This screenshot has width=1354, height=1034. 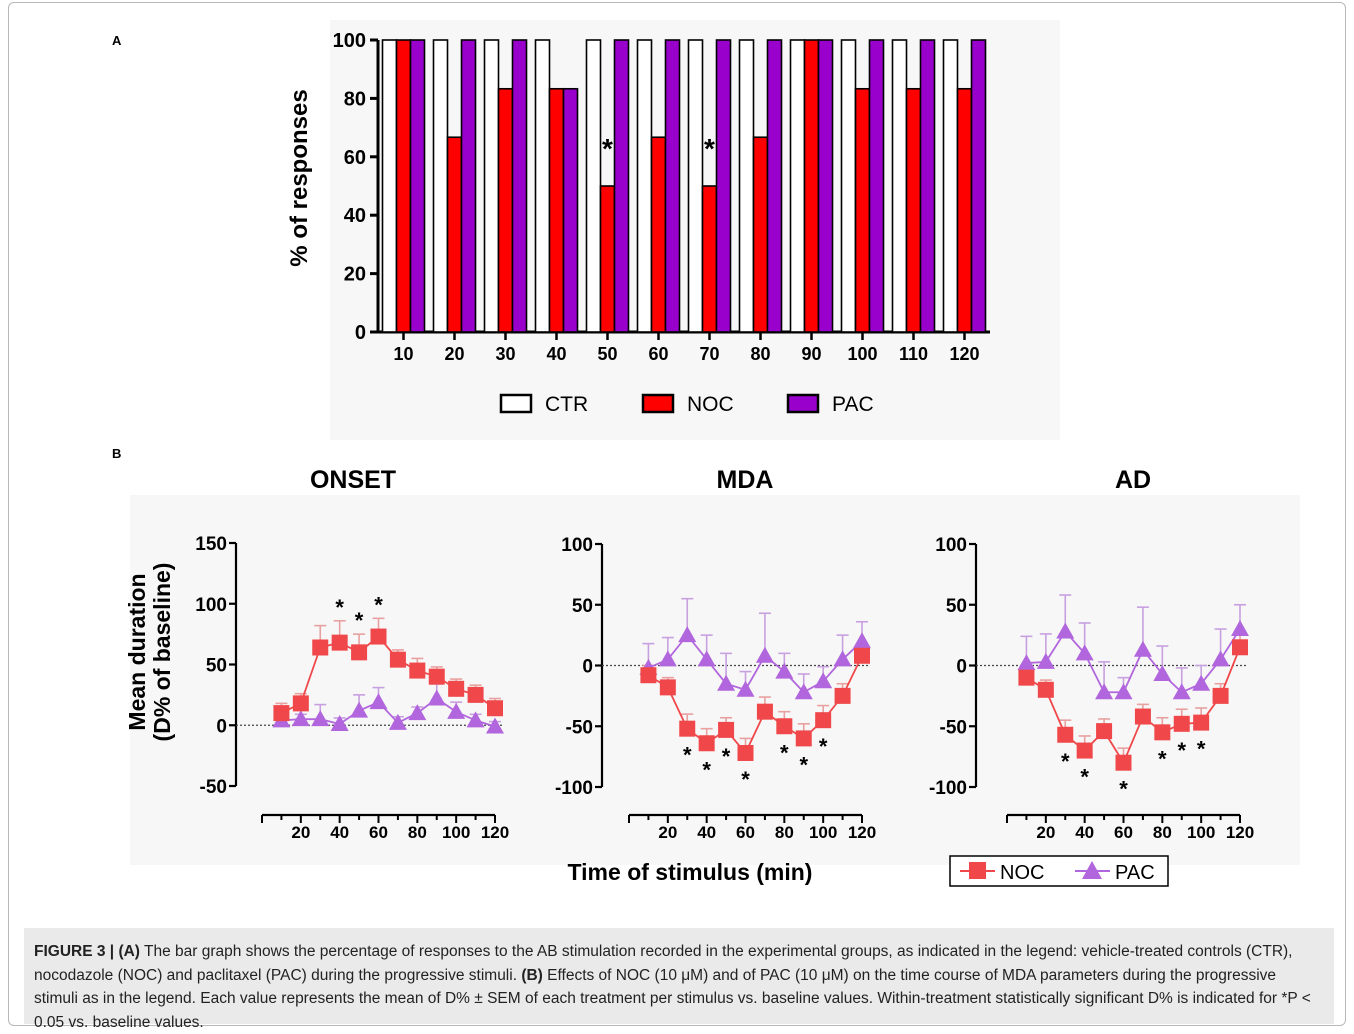 I want to click on legend-label-noc: NOC, so click(x=710, y=404).